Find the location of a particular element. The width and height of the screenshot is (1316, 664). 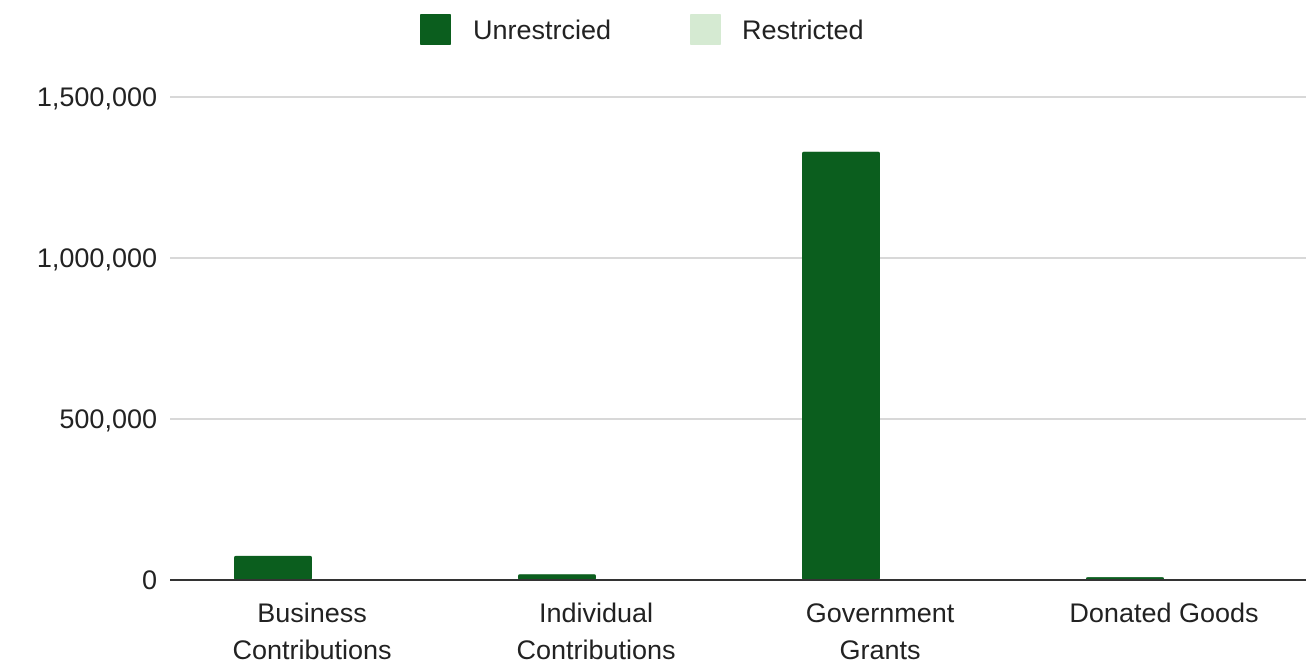

x-category-label: Individual is located at coordinates (596, 613).